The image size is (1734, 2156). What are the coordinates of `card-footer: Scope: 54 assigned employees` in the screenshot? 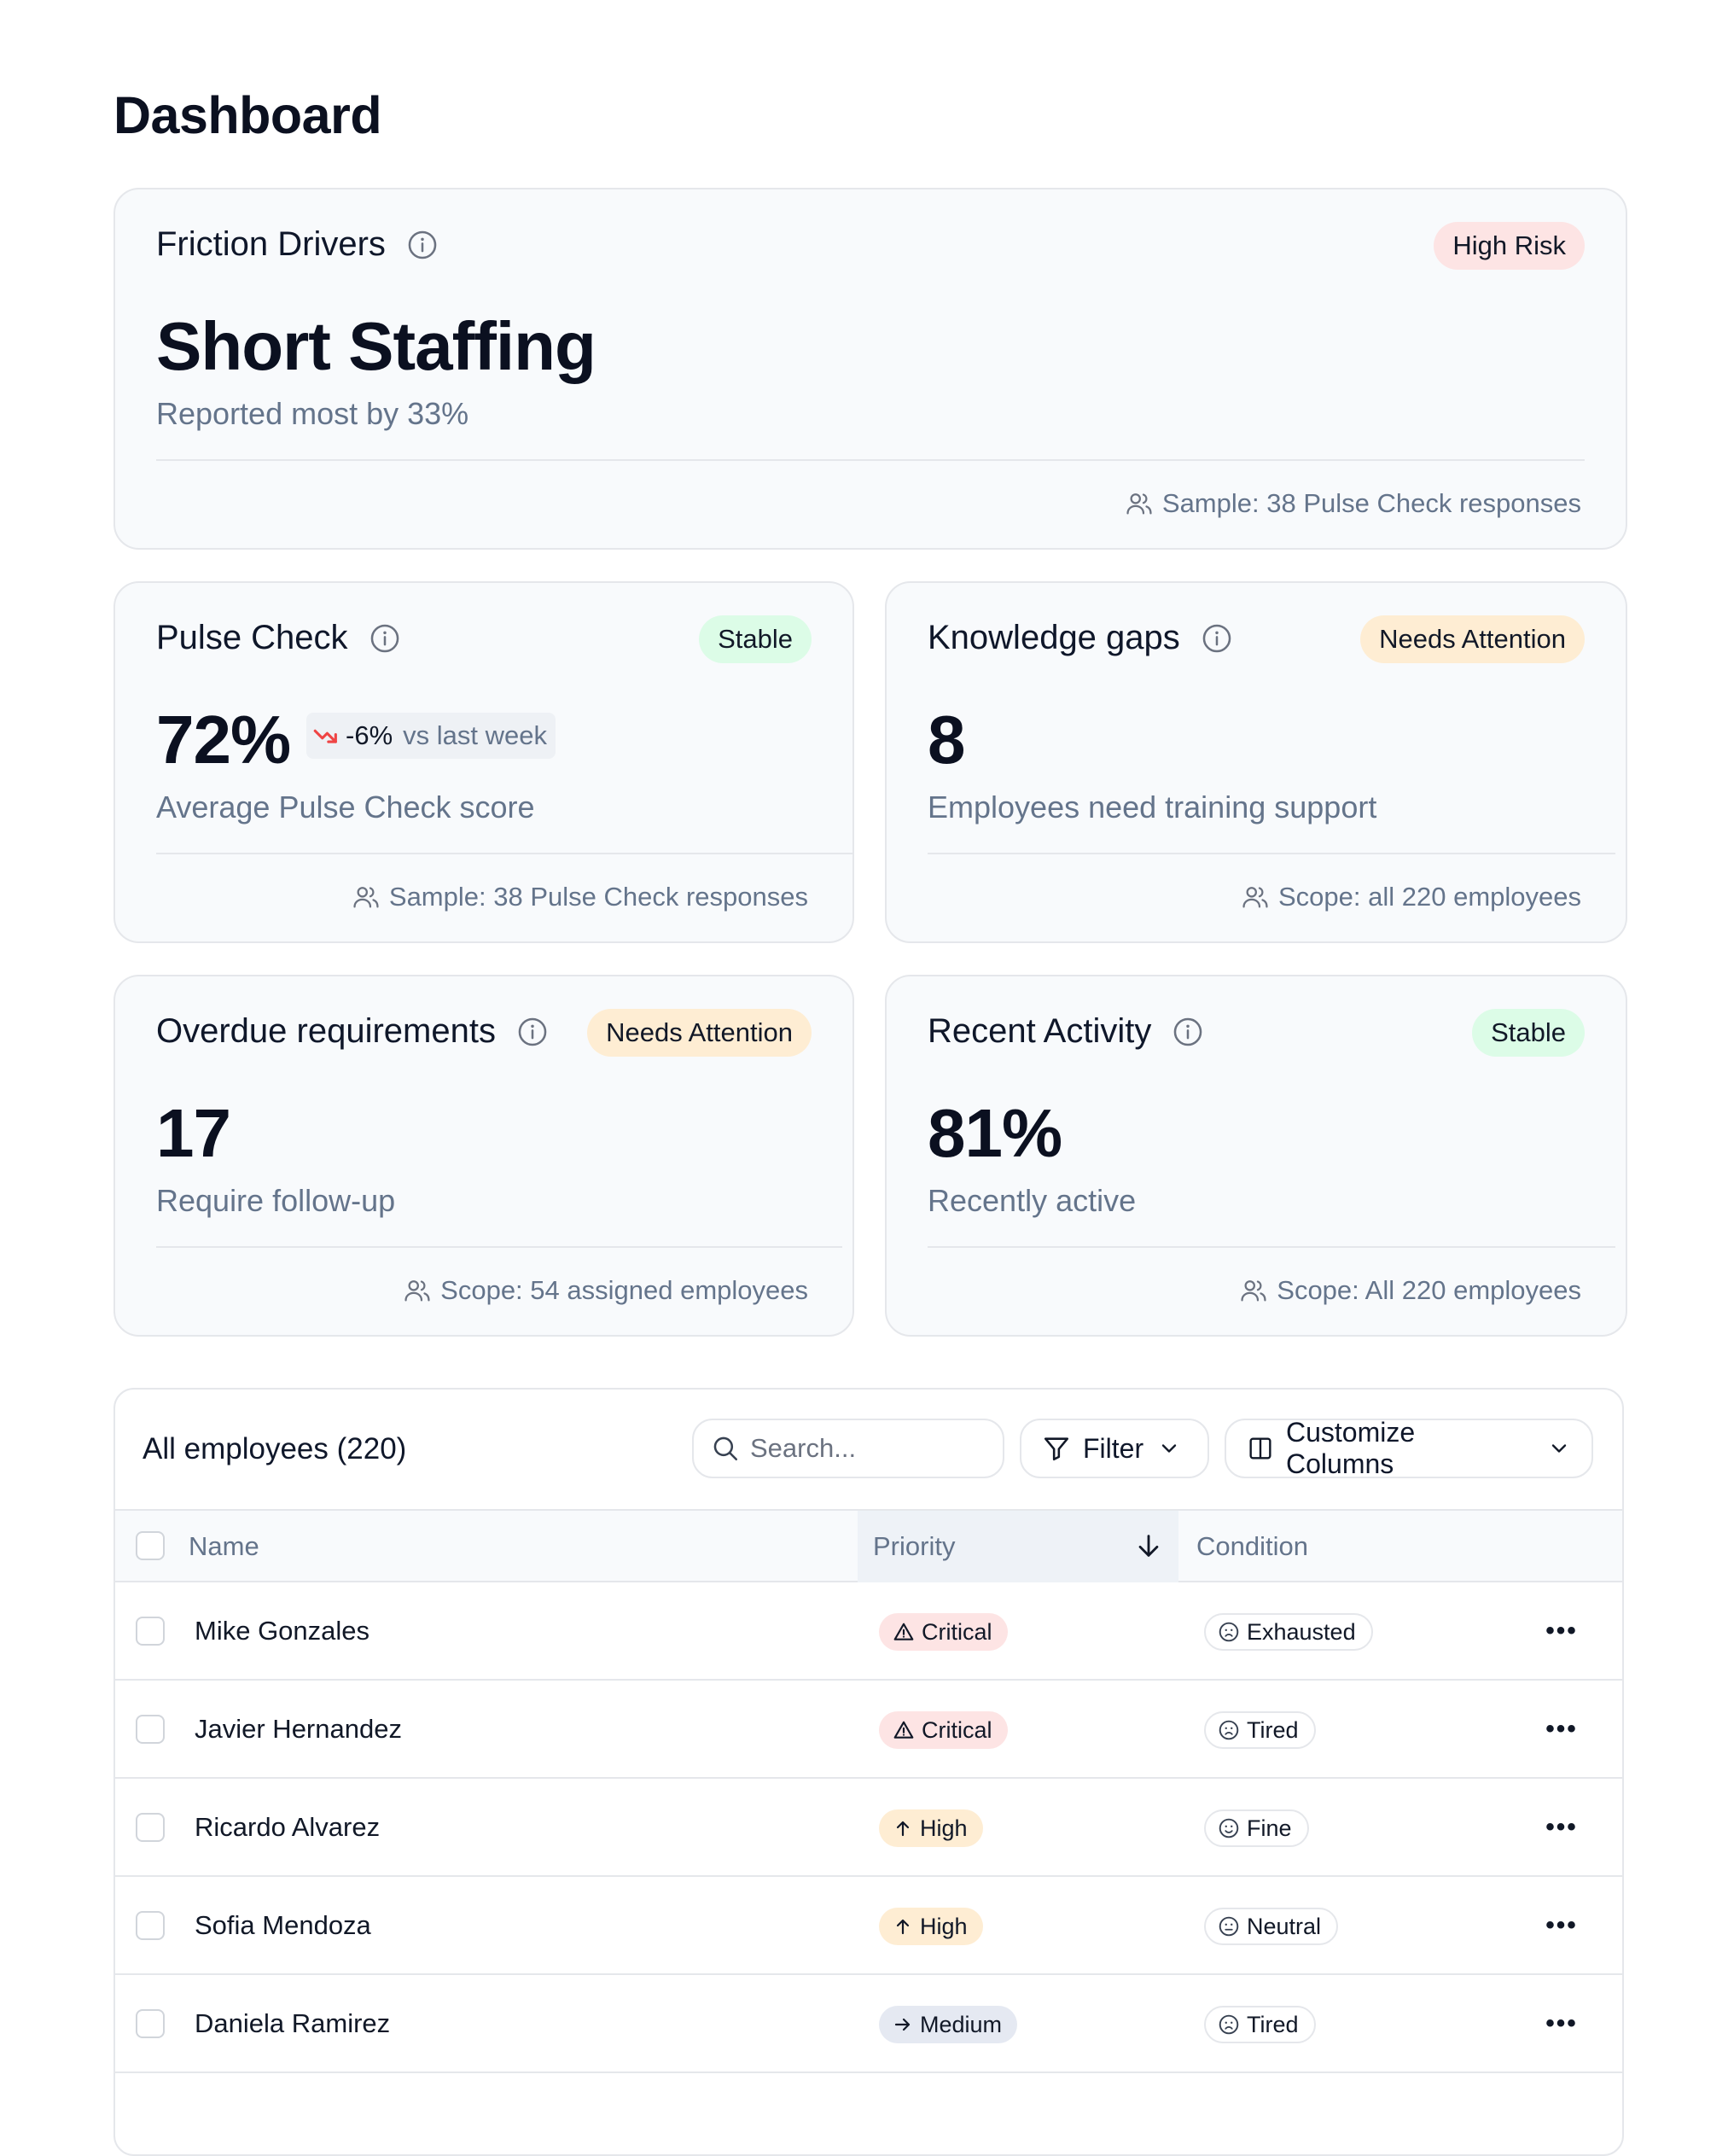 It's located at (606, 1290).